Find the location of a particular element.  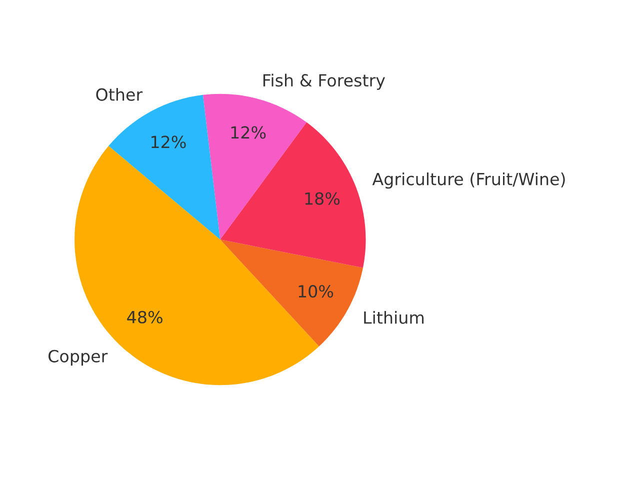

data-label: 18% is located at coordinates (322, 198).